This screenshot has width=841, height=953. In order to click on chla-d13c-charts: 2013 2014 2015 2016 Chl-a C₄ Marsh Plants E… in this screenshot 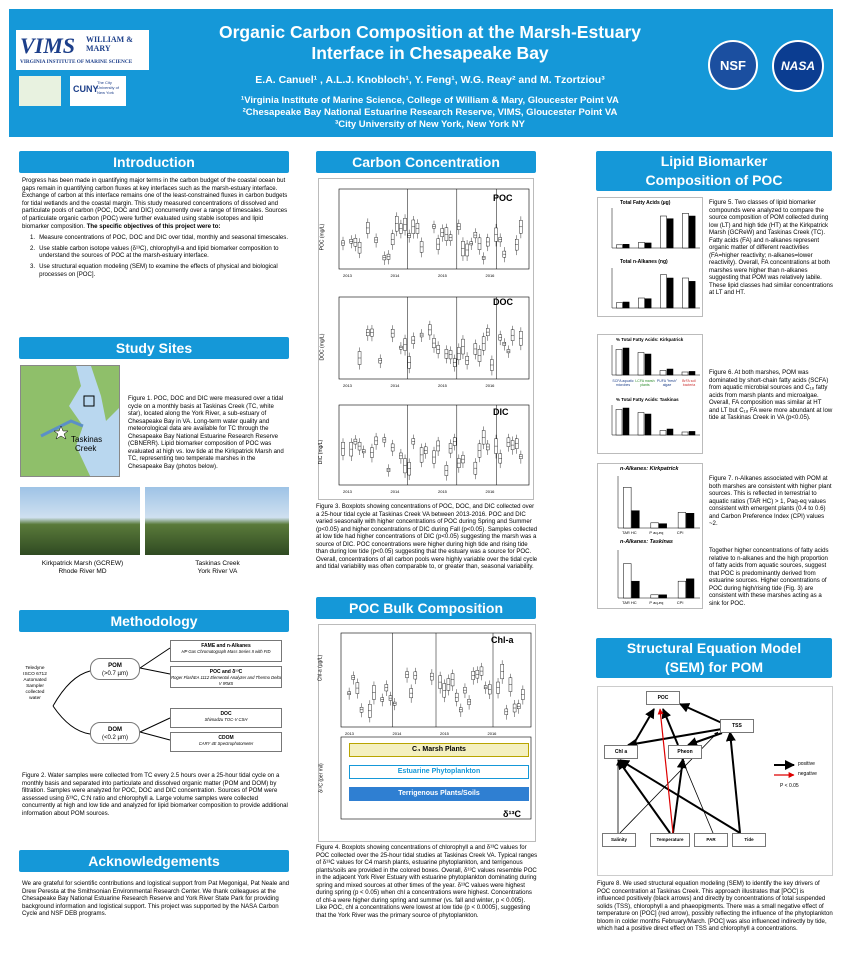, I will do `click(426, 733)`.